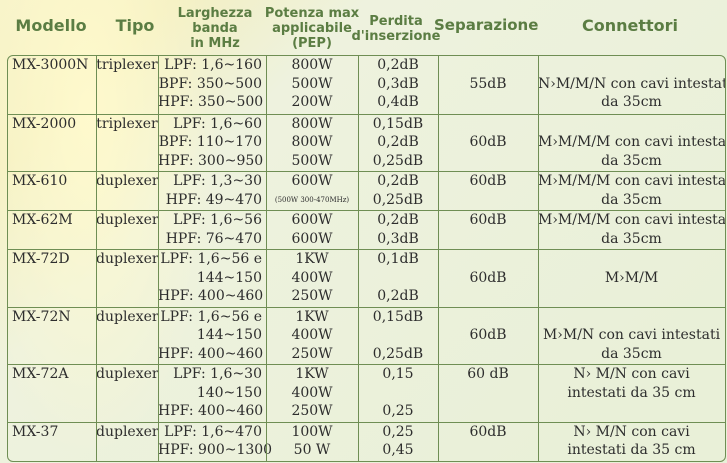 This screenshot has width=727, height=463. Describe the element at coordinates (312, 181) in the screenshot. I see `cell-potenza-line: 600W` at that location.